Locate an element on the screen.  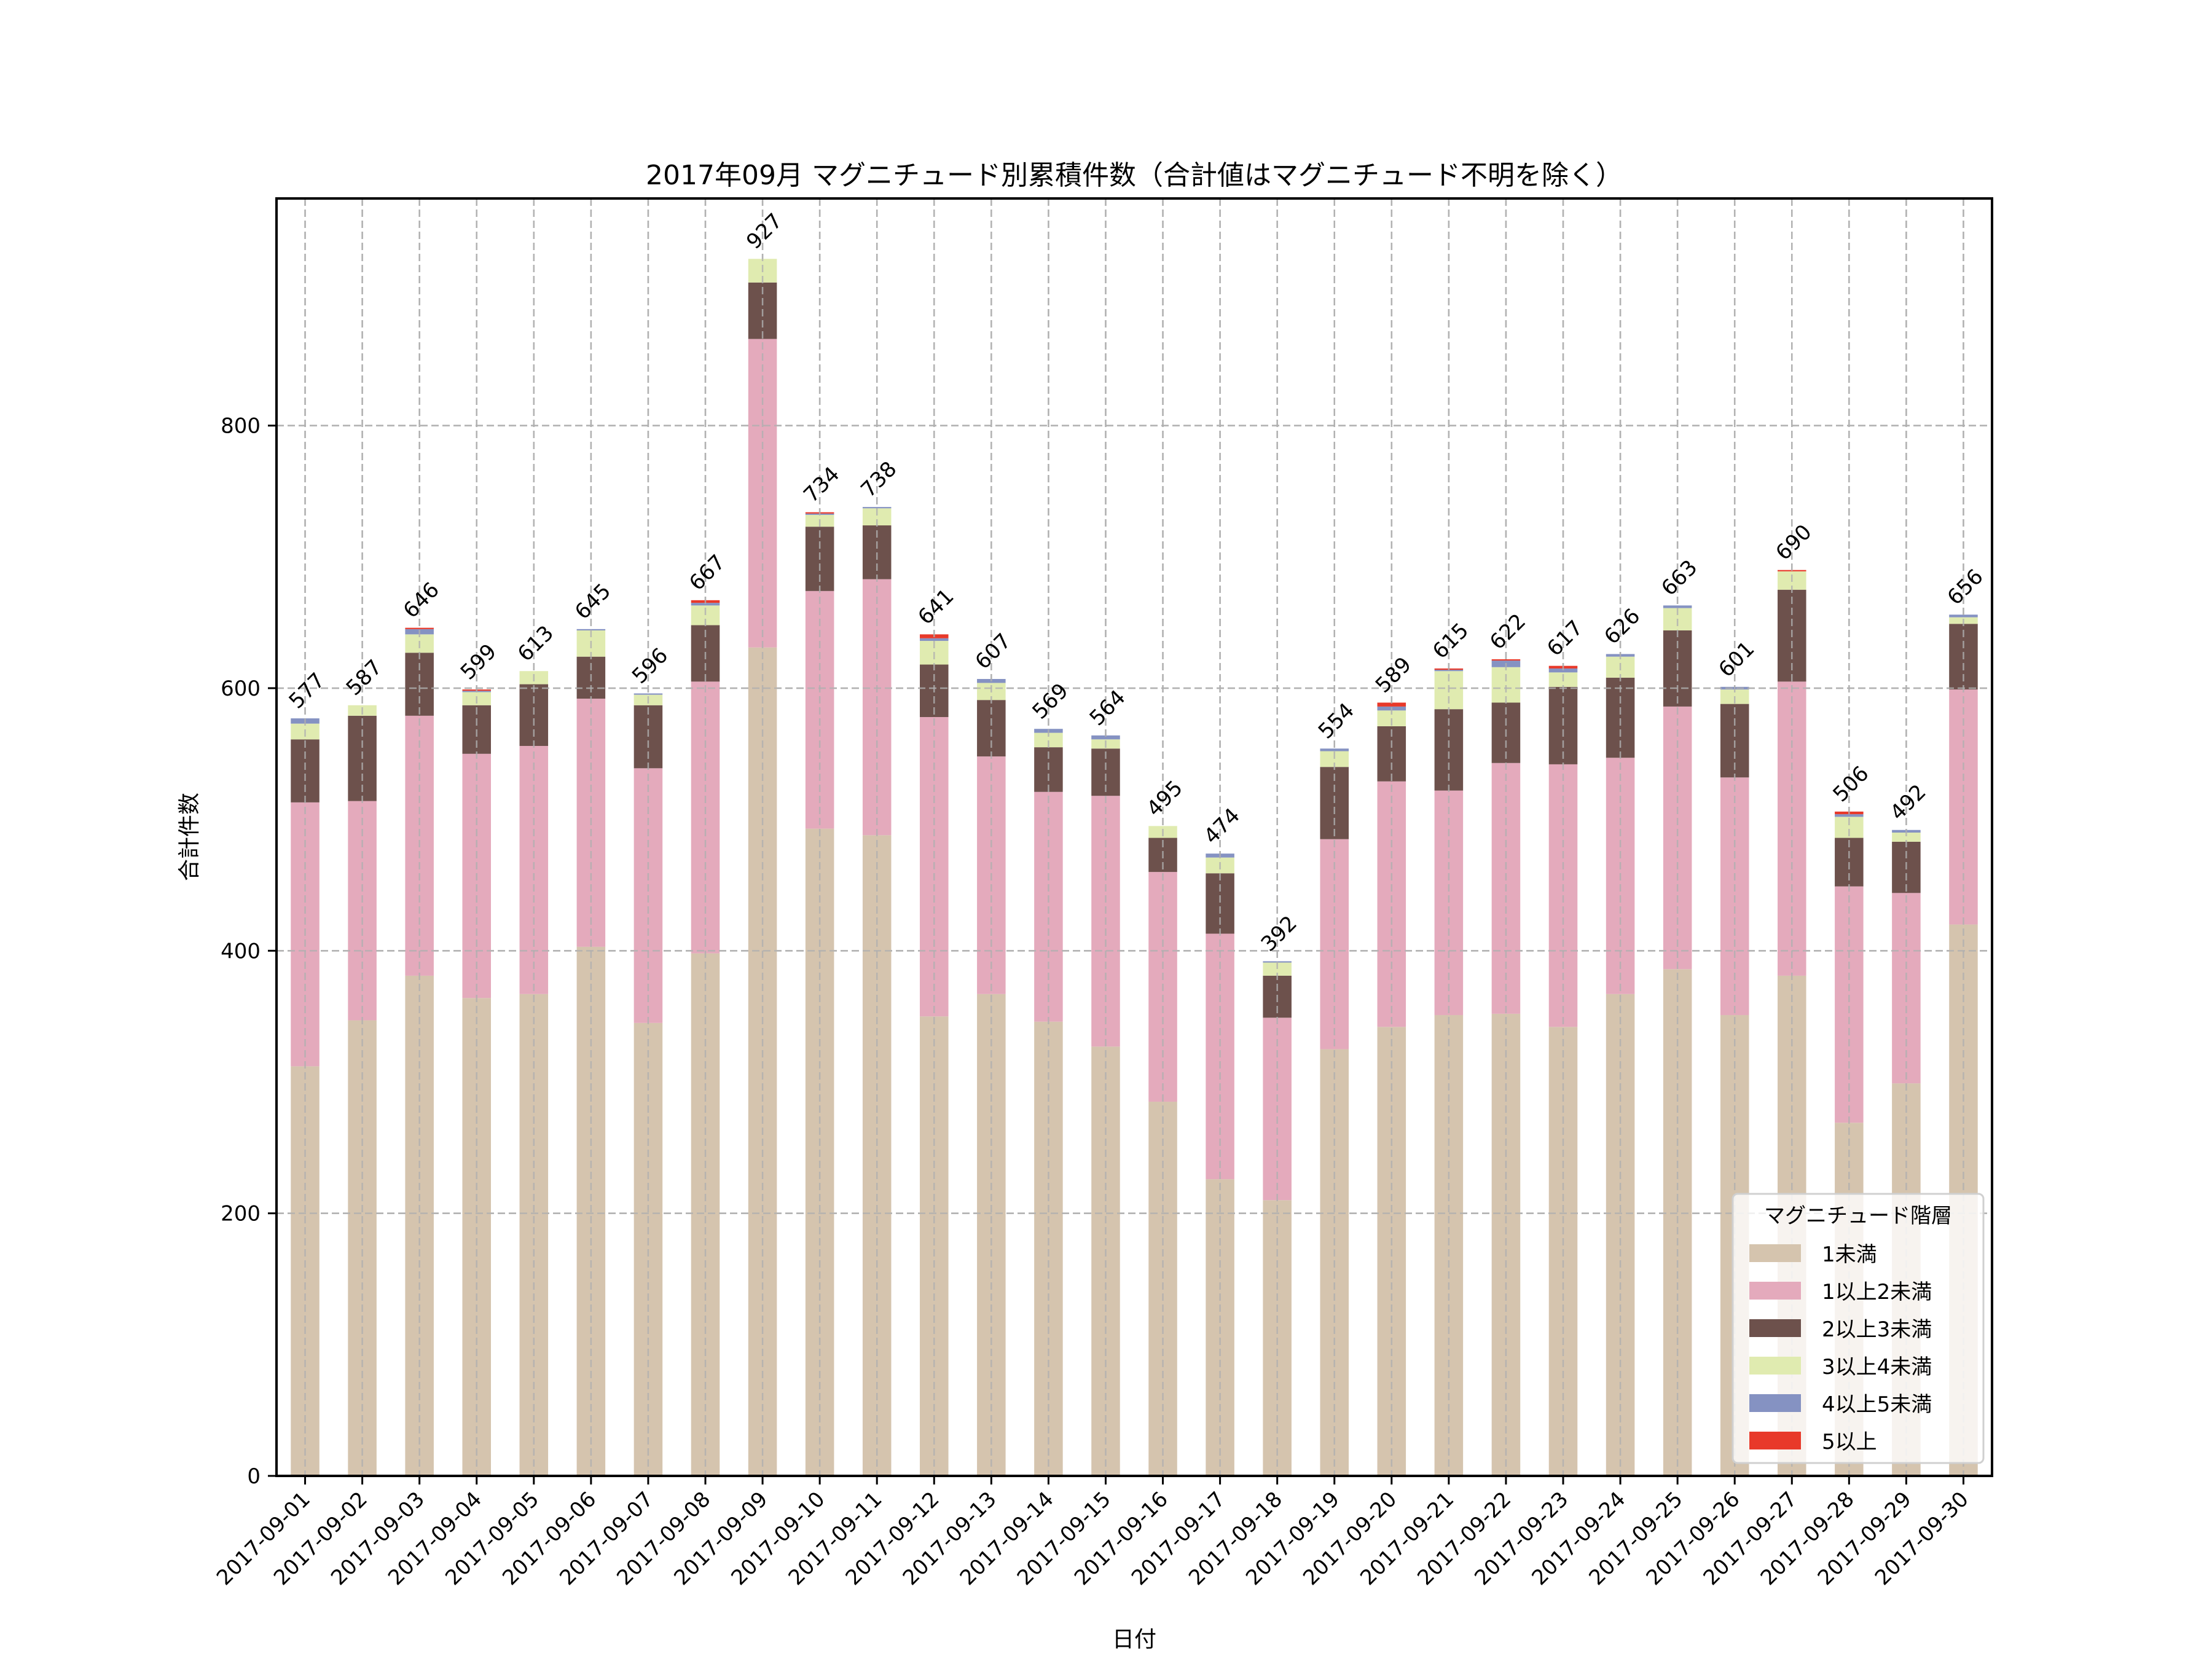
legend-label: 1未満 is located at coordinates (1849, 1254).